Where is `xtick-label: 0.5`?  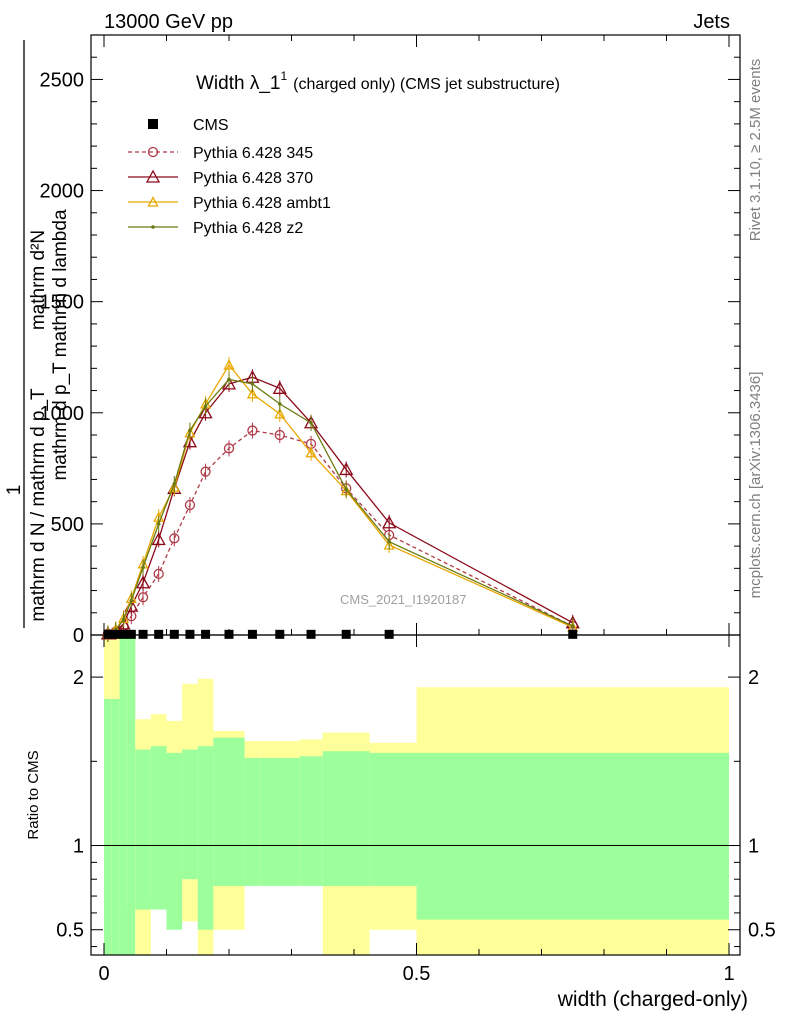 xtick-label: 0.5 is located at coordinates (417, 974).